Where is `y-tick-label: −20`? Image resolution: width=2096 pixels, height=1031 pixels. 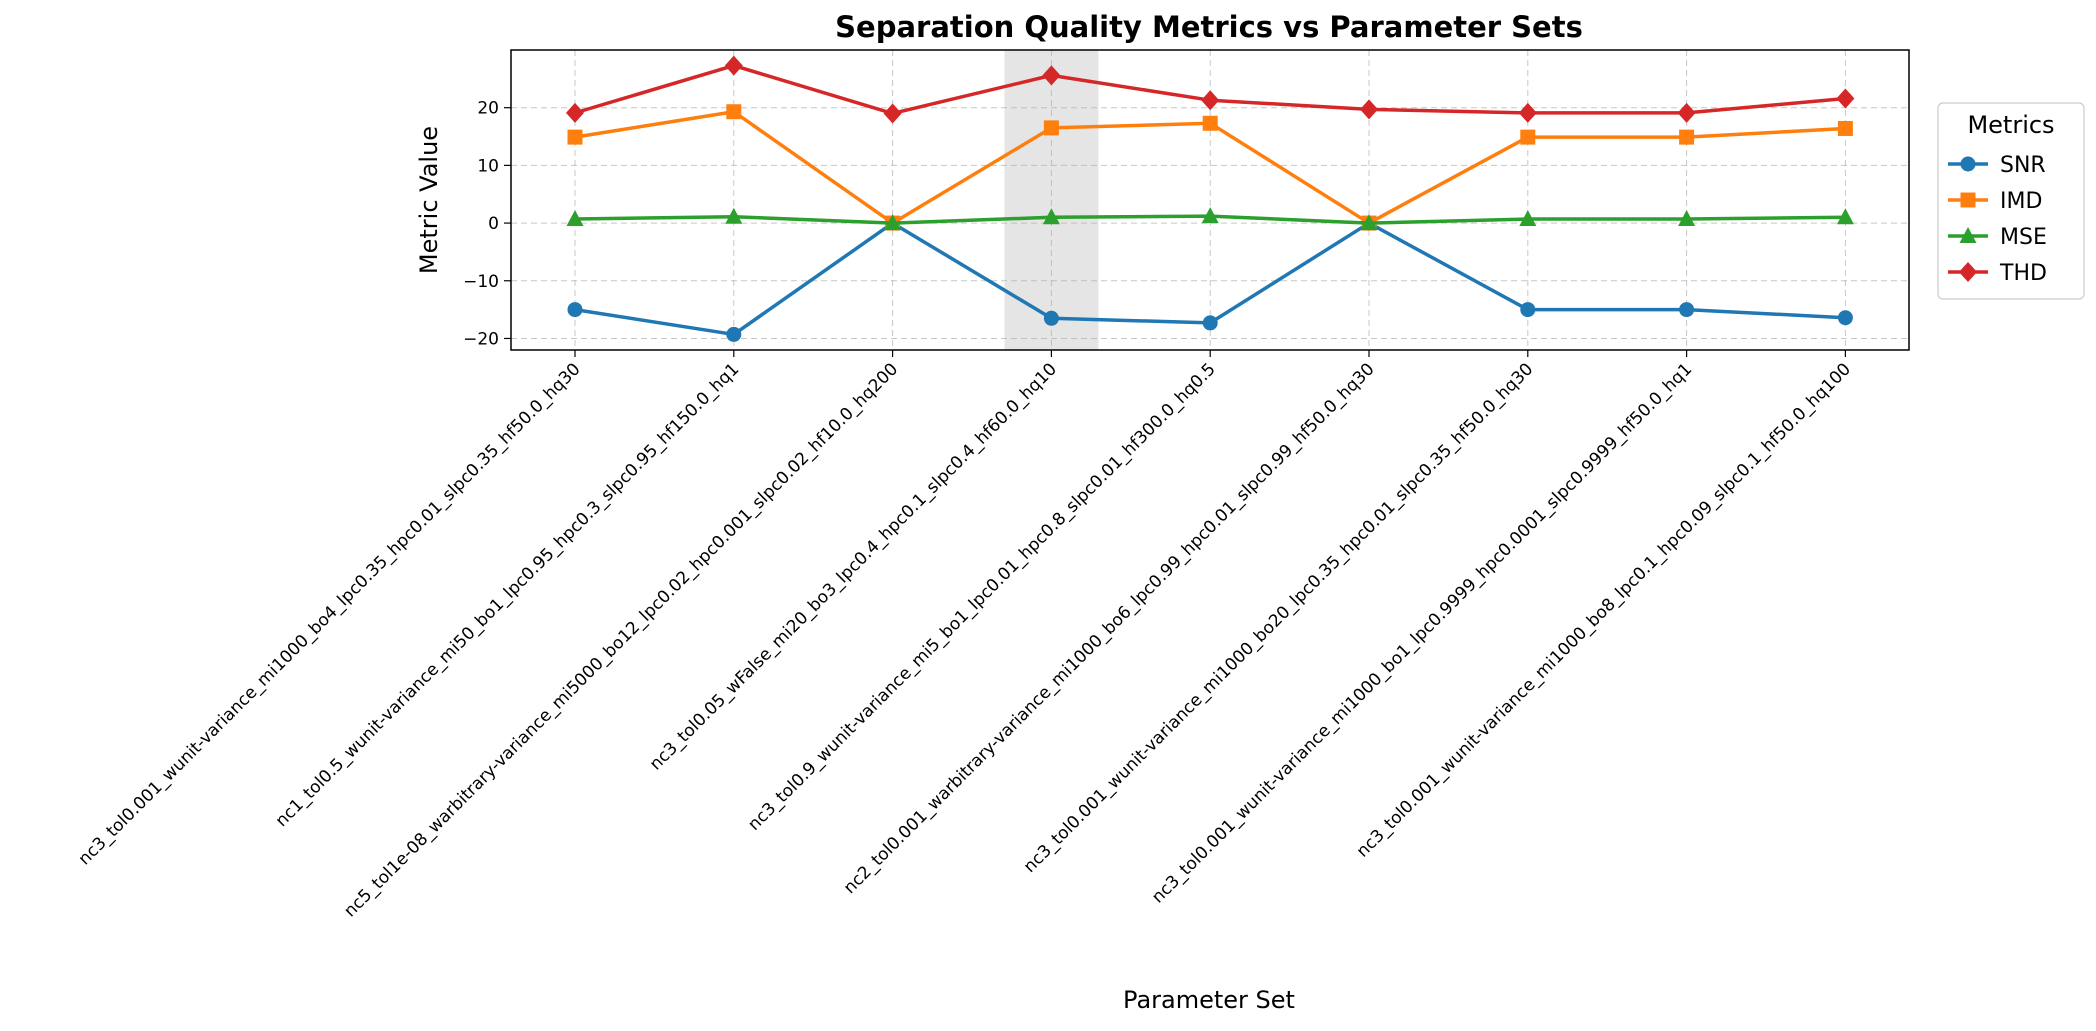
y-tick-label: −20 is located at coordinates (481, 339).